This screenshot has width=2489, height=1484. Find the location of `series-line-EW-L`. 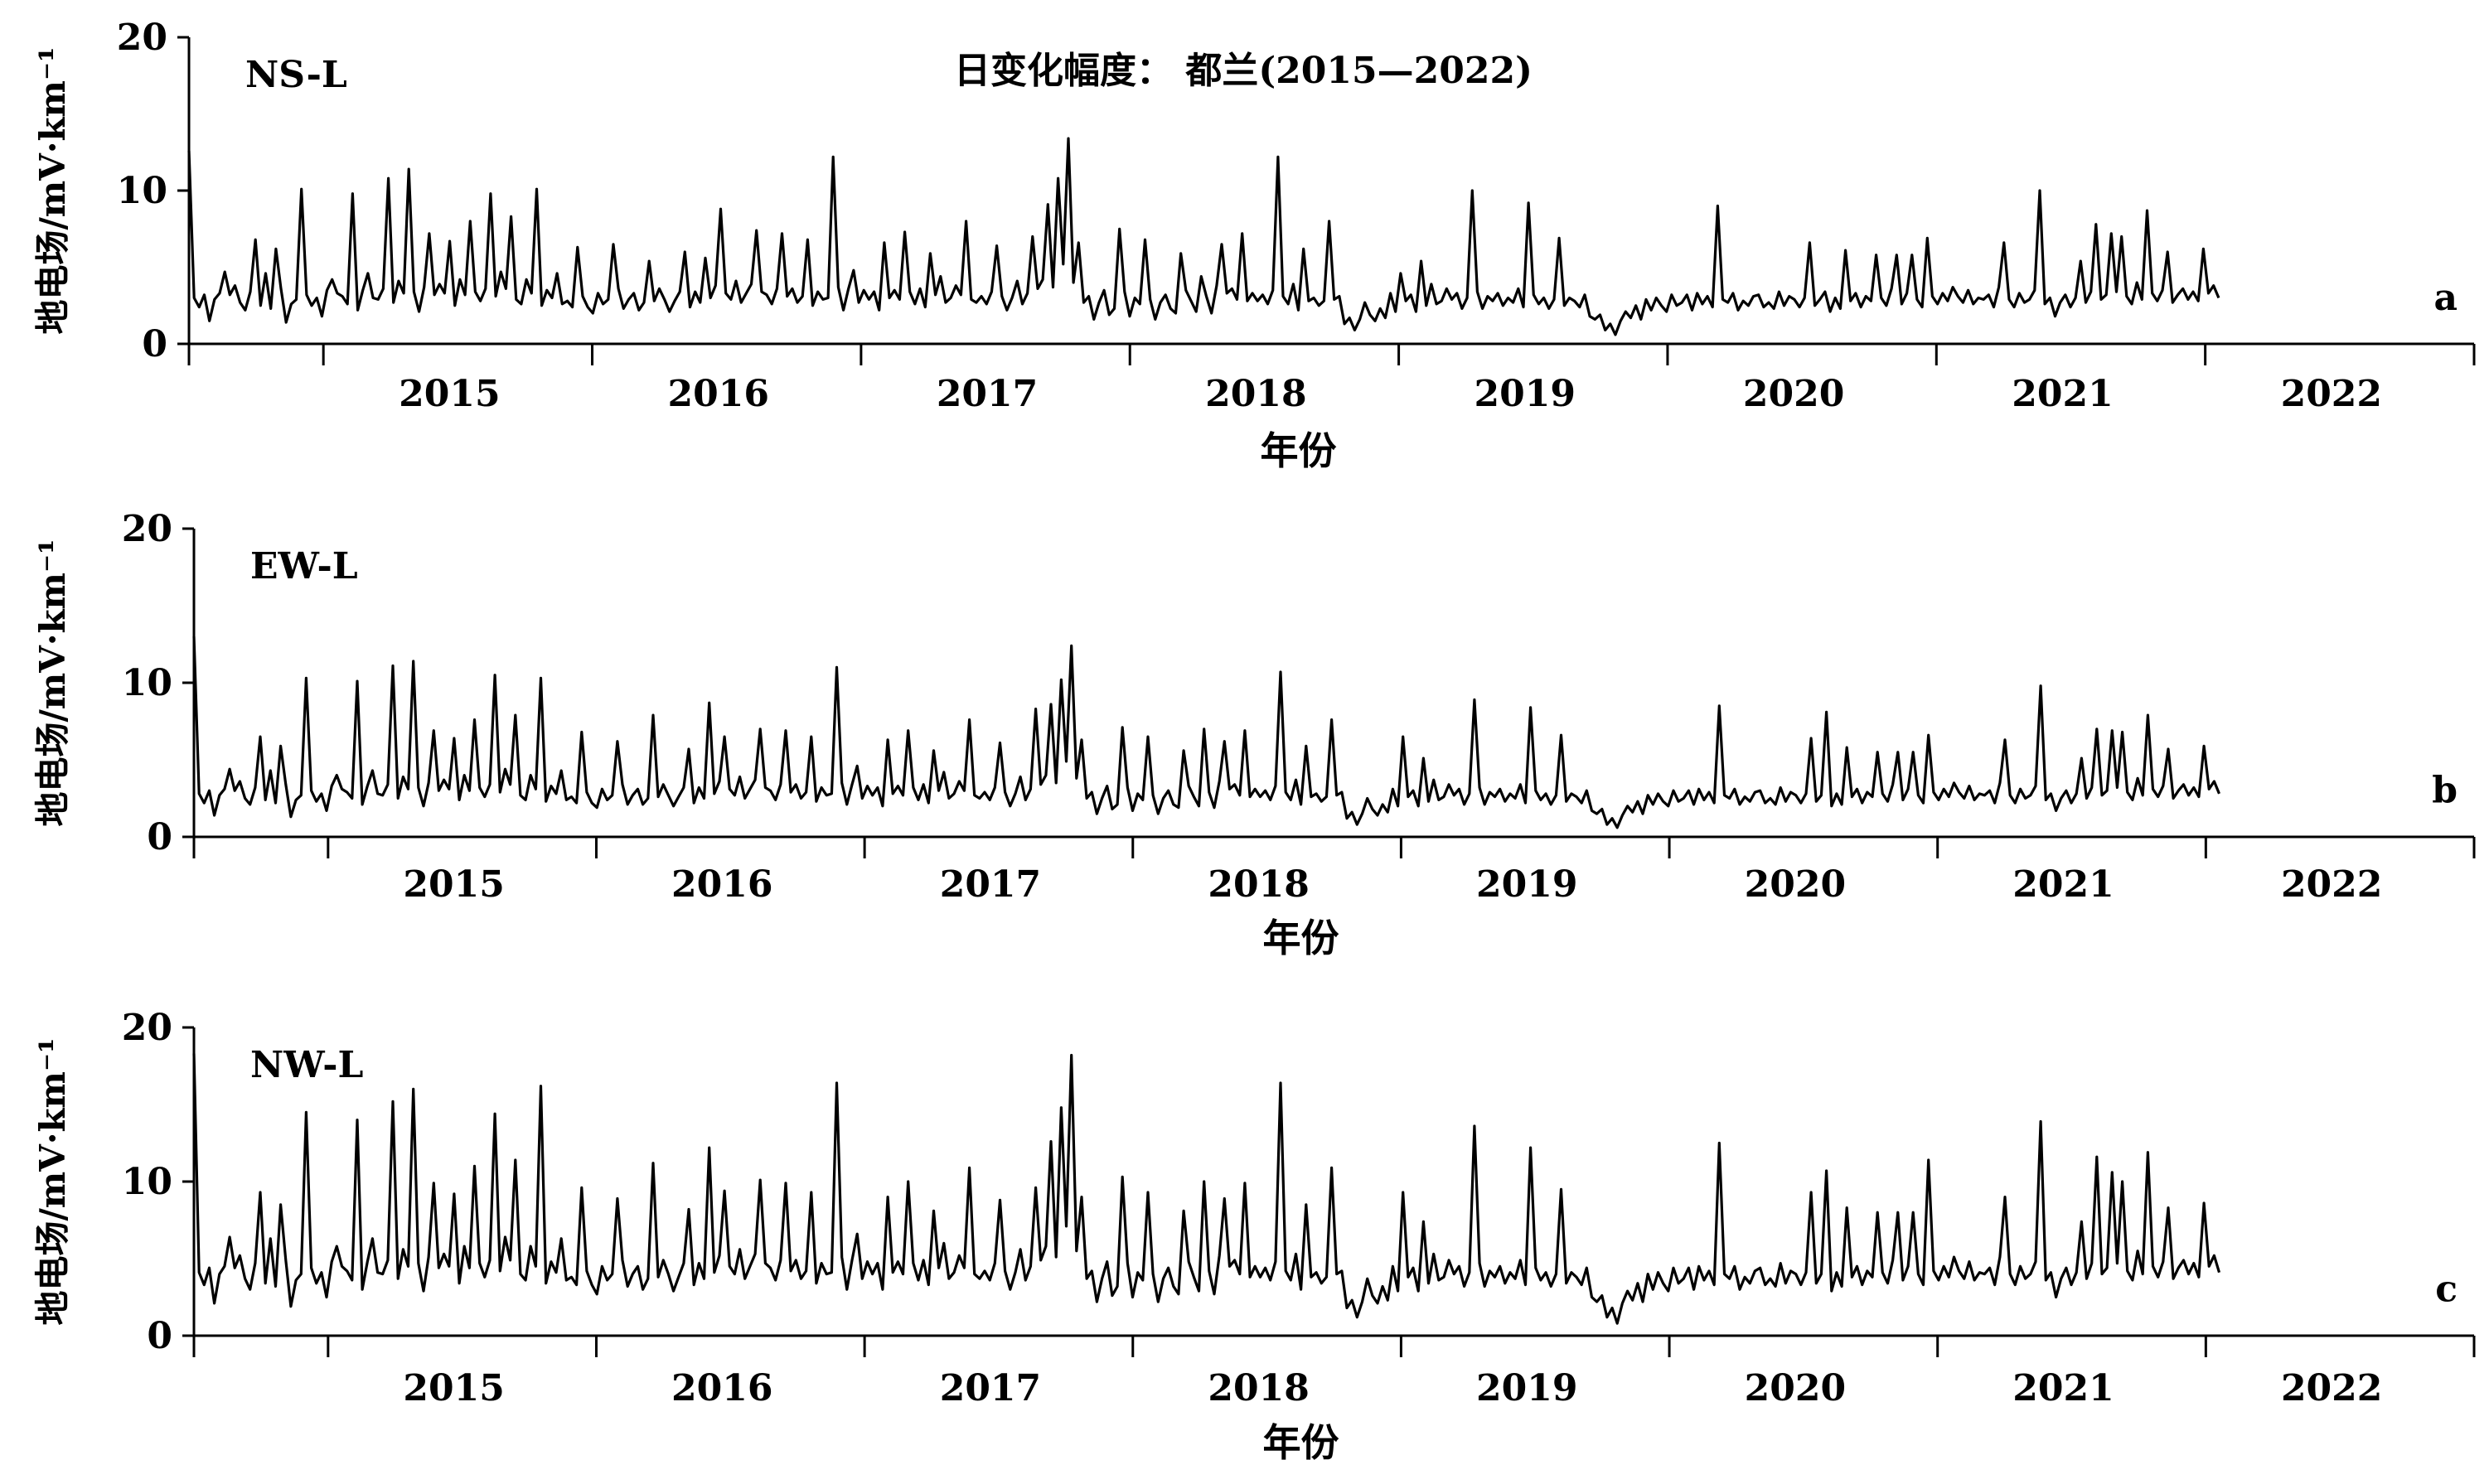

series-line-EW-L is located at coordinates (1206, 732).